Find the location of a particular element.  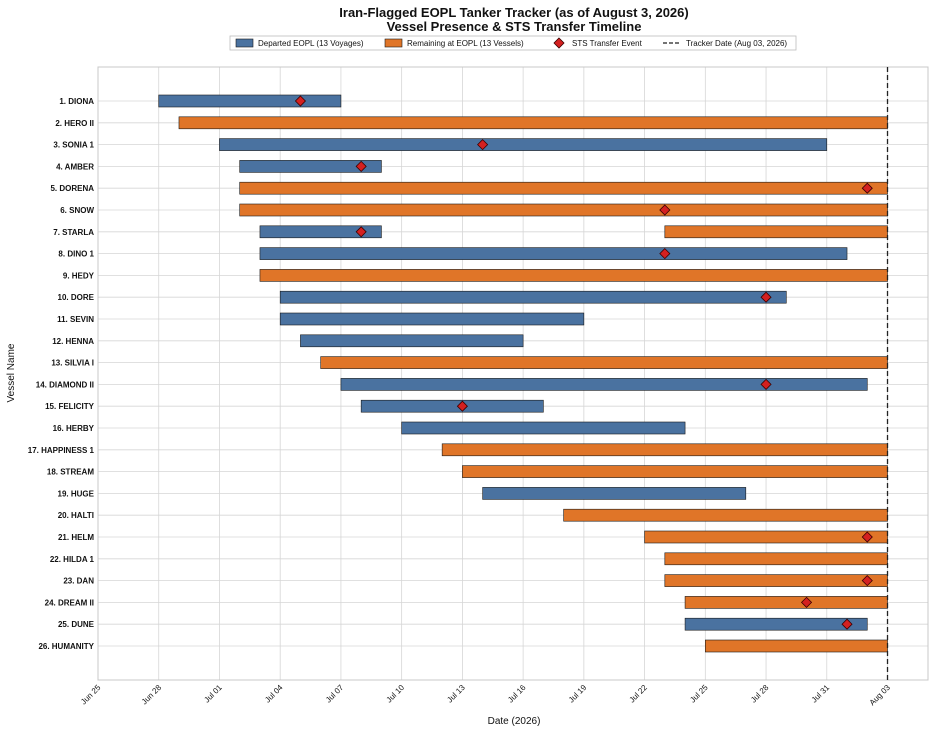

departed-legend-swatch is located at coordinates (244, 43).